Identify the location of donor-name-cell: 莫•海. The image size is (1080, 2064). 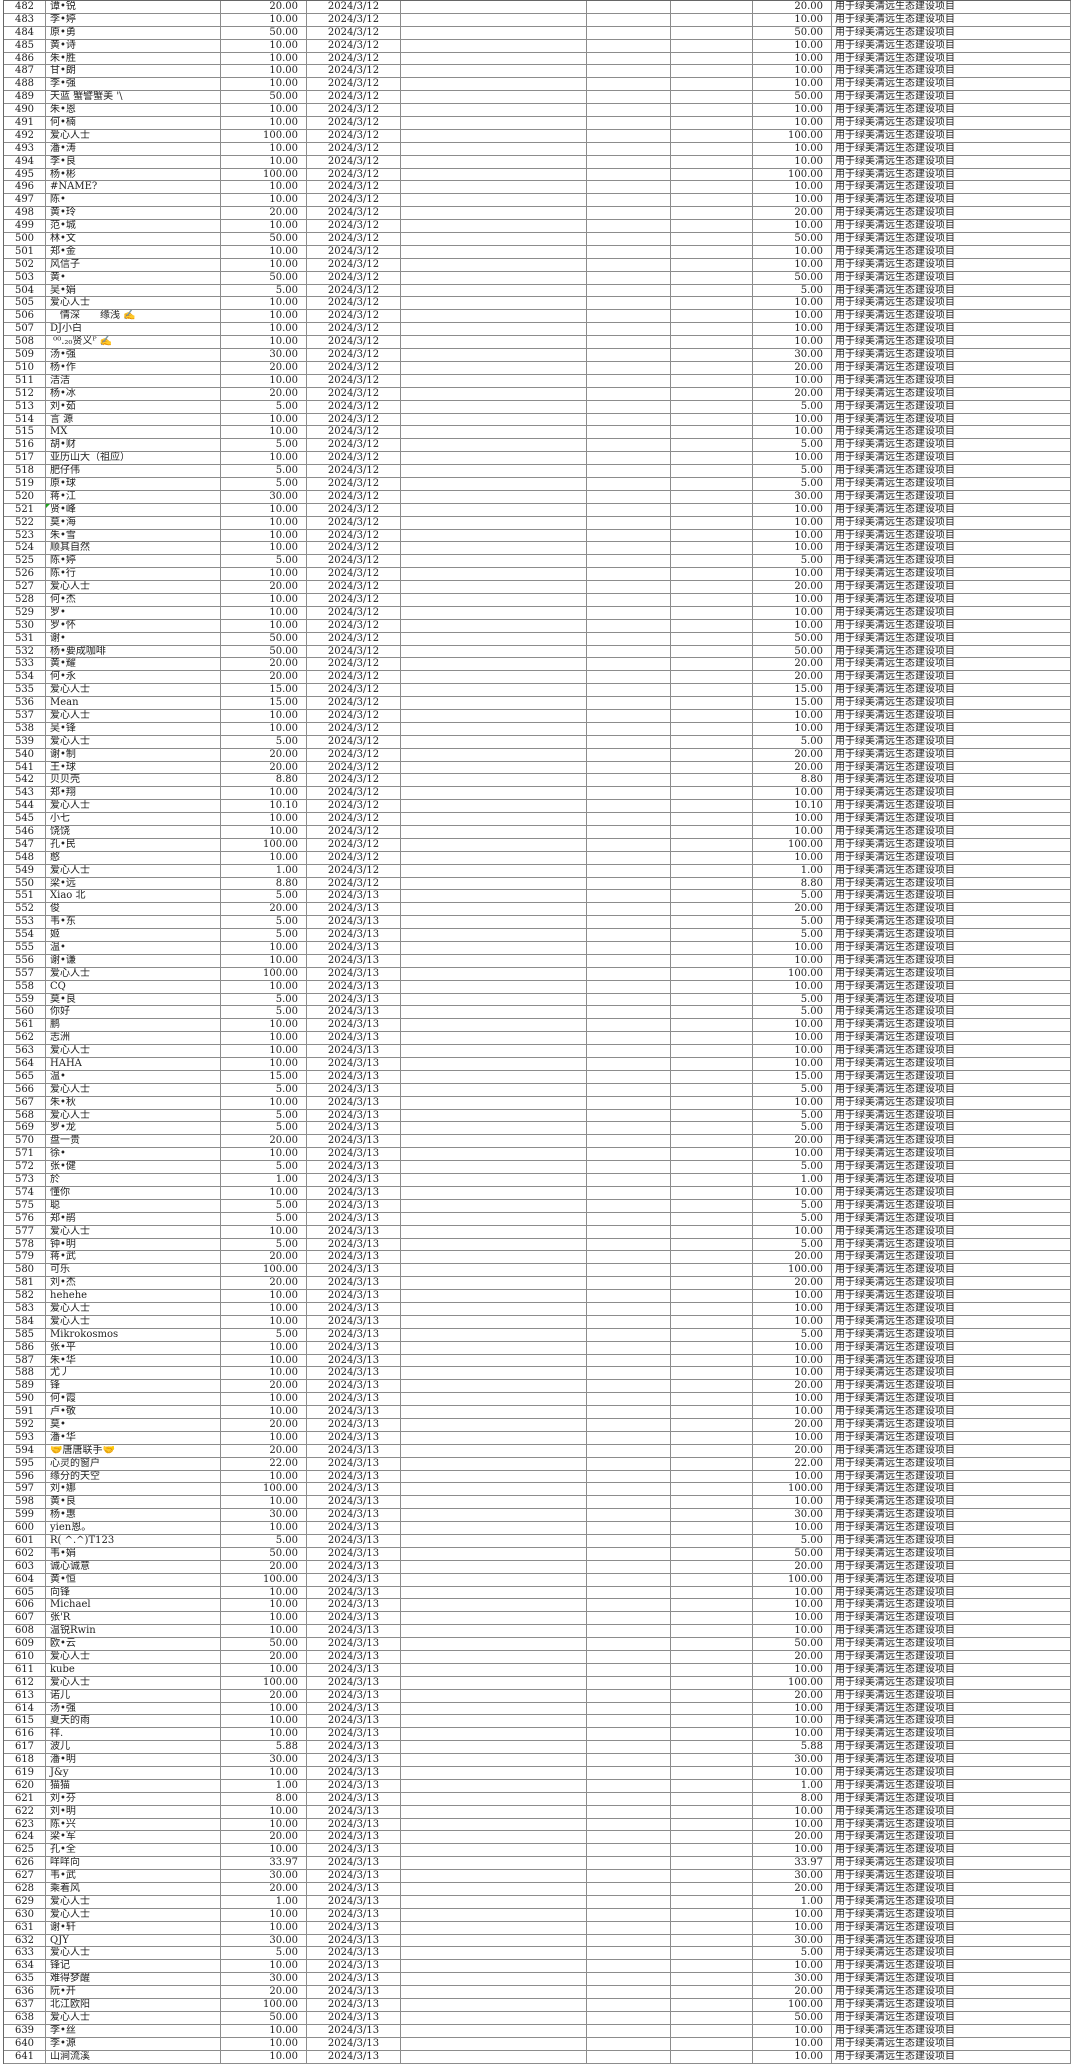
(133, 523).